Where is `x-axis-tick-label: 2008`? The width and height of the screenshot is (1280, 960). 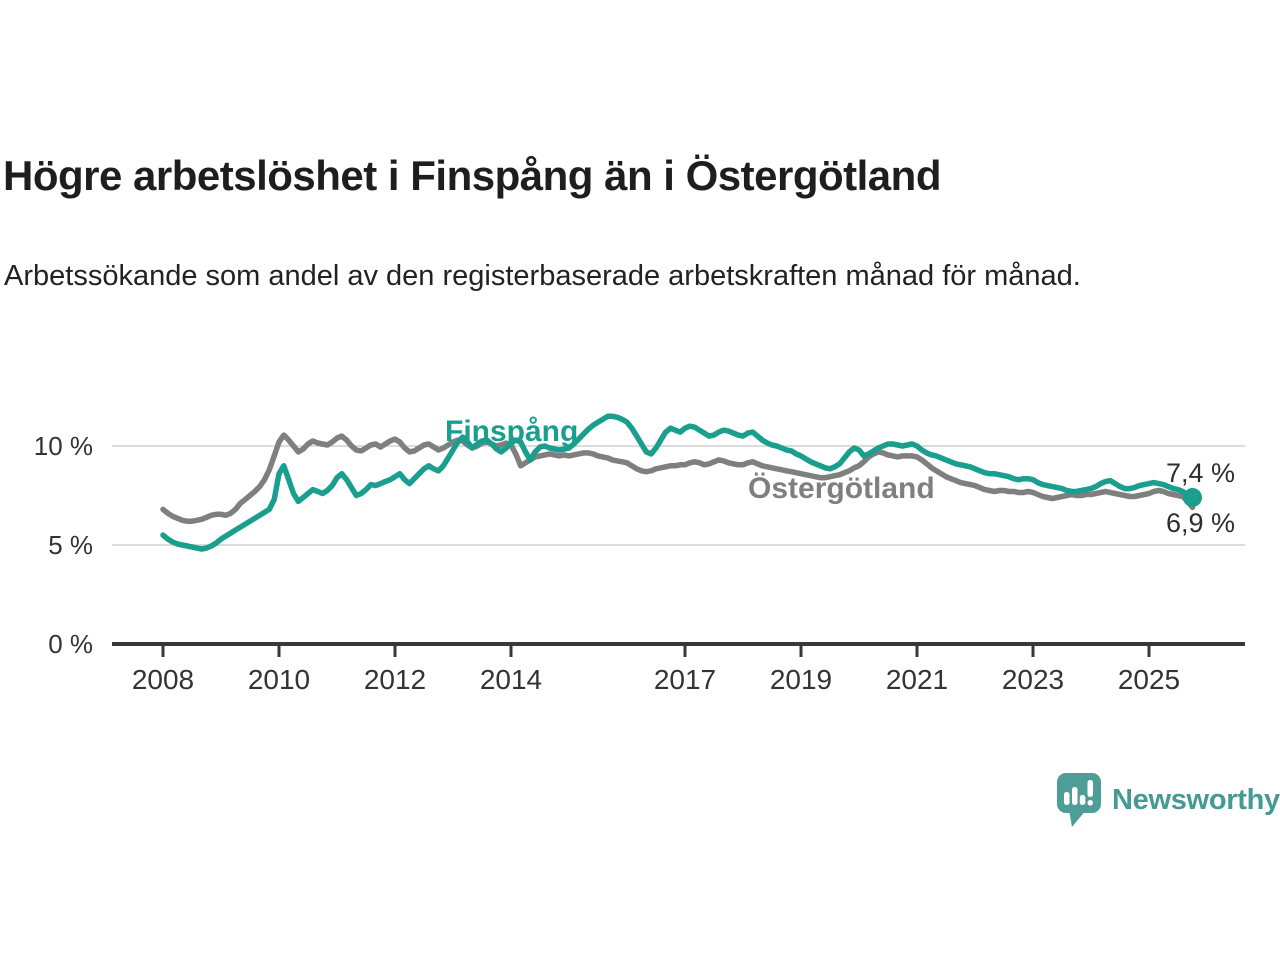 x-axis-tick-label: 2008 is located at coordinates (163, 679).